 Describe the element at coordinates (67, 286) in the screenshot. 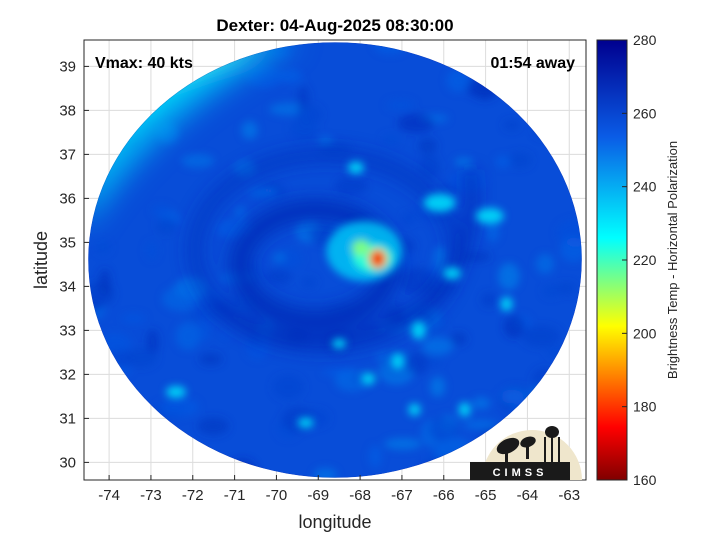

I see `y-tick-label: 34` at that location.